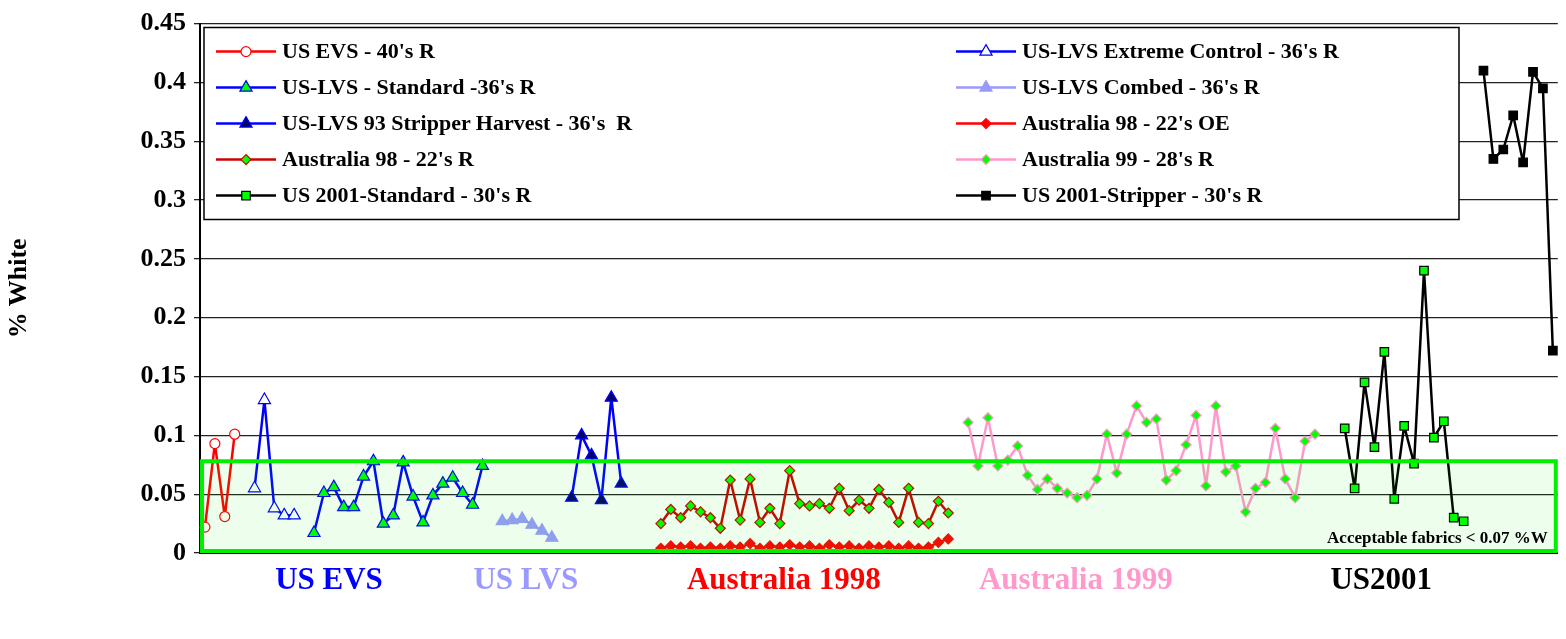 The width and height of the screenshot is (1566, 639). What do you see at coordinates (163, 22) in the screenshot?
I see `y-tick-label: 0.45` at bounding box center [163, 22].